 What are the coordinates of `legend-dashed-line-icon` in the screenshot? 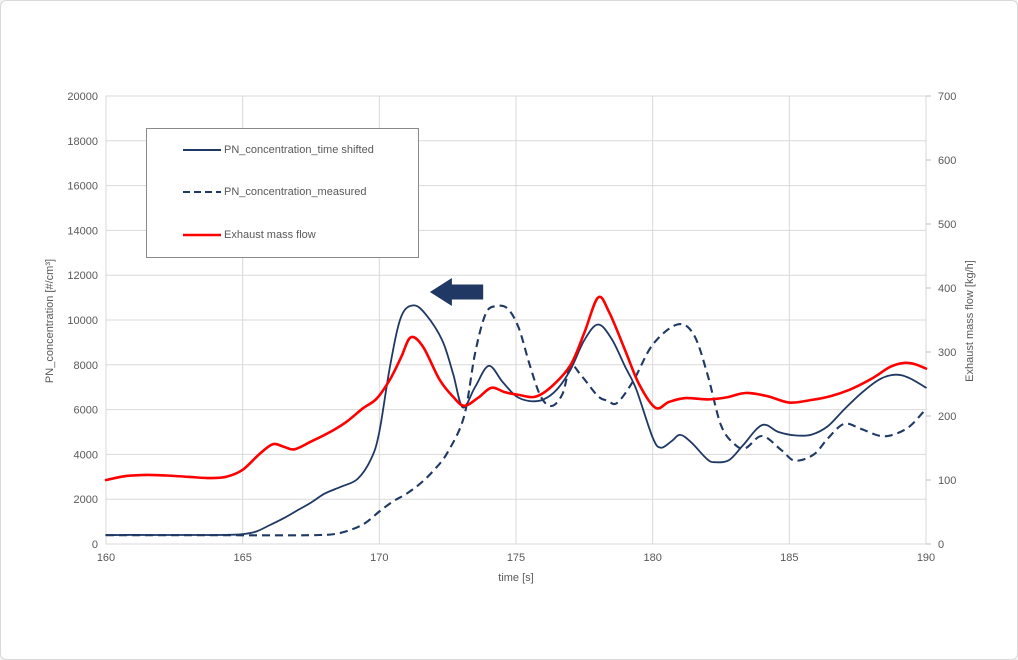 It's located at (202, 192).